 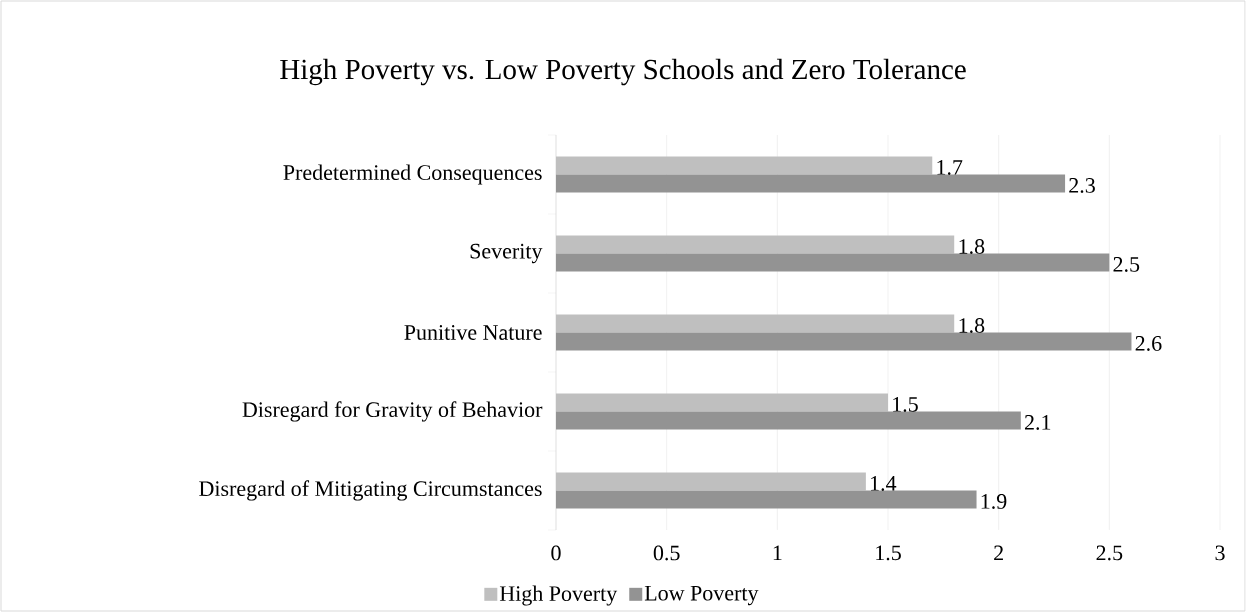 I want to click on x-tick-label: 1.5, so click(x=888, y=553).